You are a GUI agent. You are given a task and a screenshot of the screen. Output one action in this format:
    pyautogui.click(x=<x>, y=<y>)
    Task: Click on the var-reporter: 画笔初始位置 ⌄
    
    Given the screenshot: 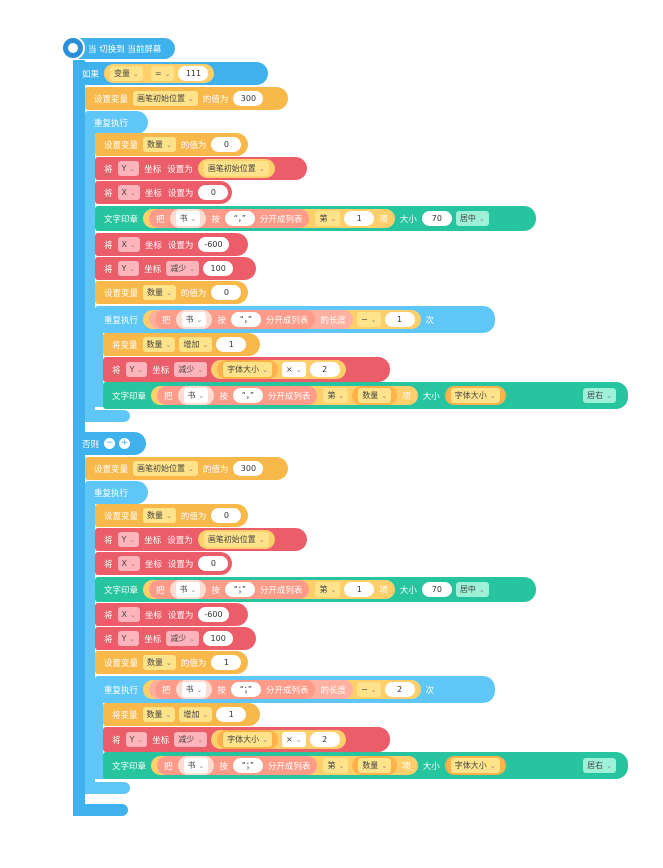 What is the action you would take?
    pyautogui.click(x=236, y=168)
    